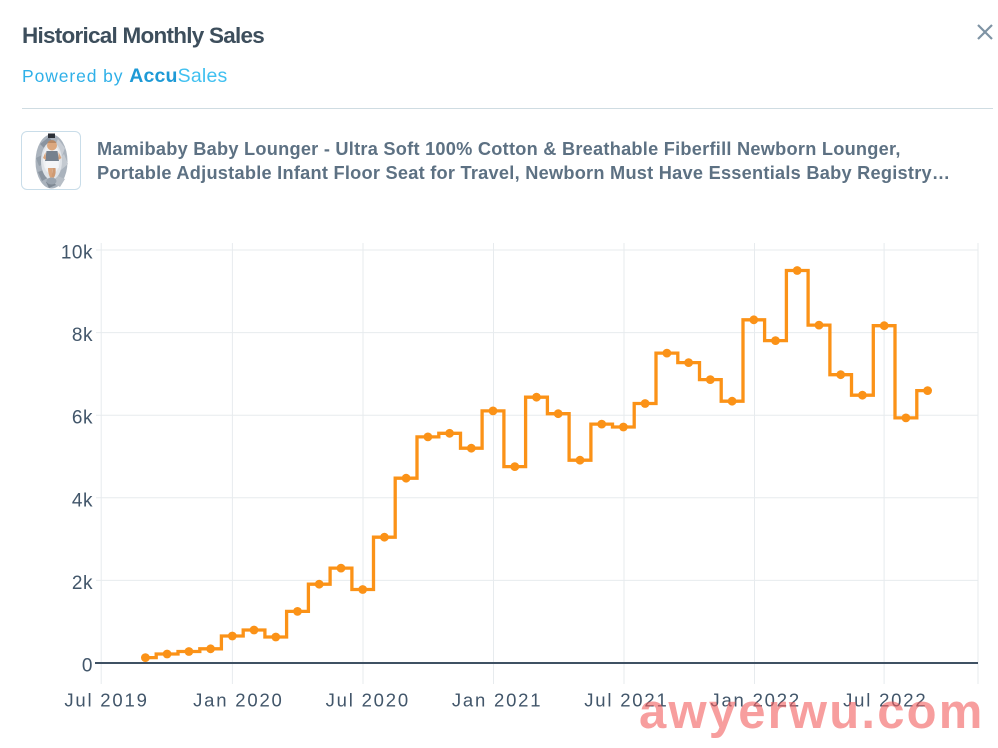 The height and width of the screenshot is (748, 998). Describe the element at coordinates (82, 583) in the screenshot. I see `svg-text: 2k` at that location.